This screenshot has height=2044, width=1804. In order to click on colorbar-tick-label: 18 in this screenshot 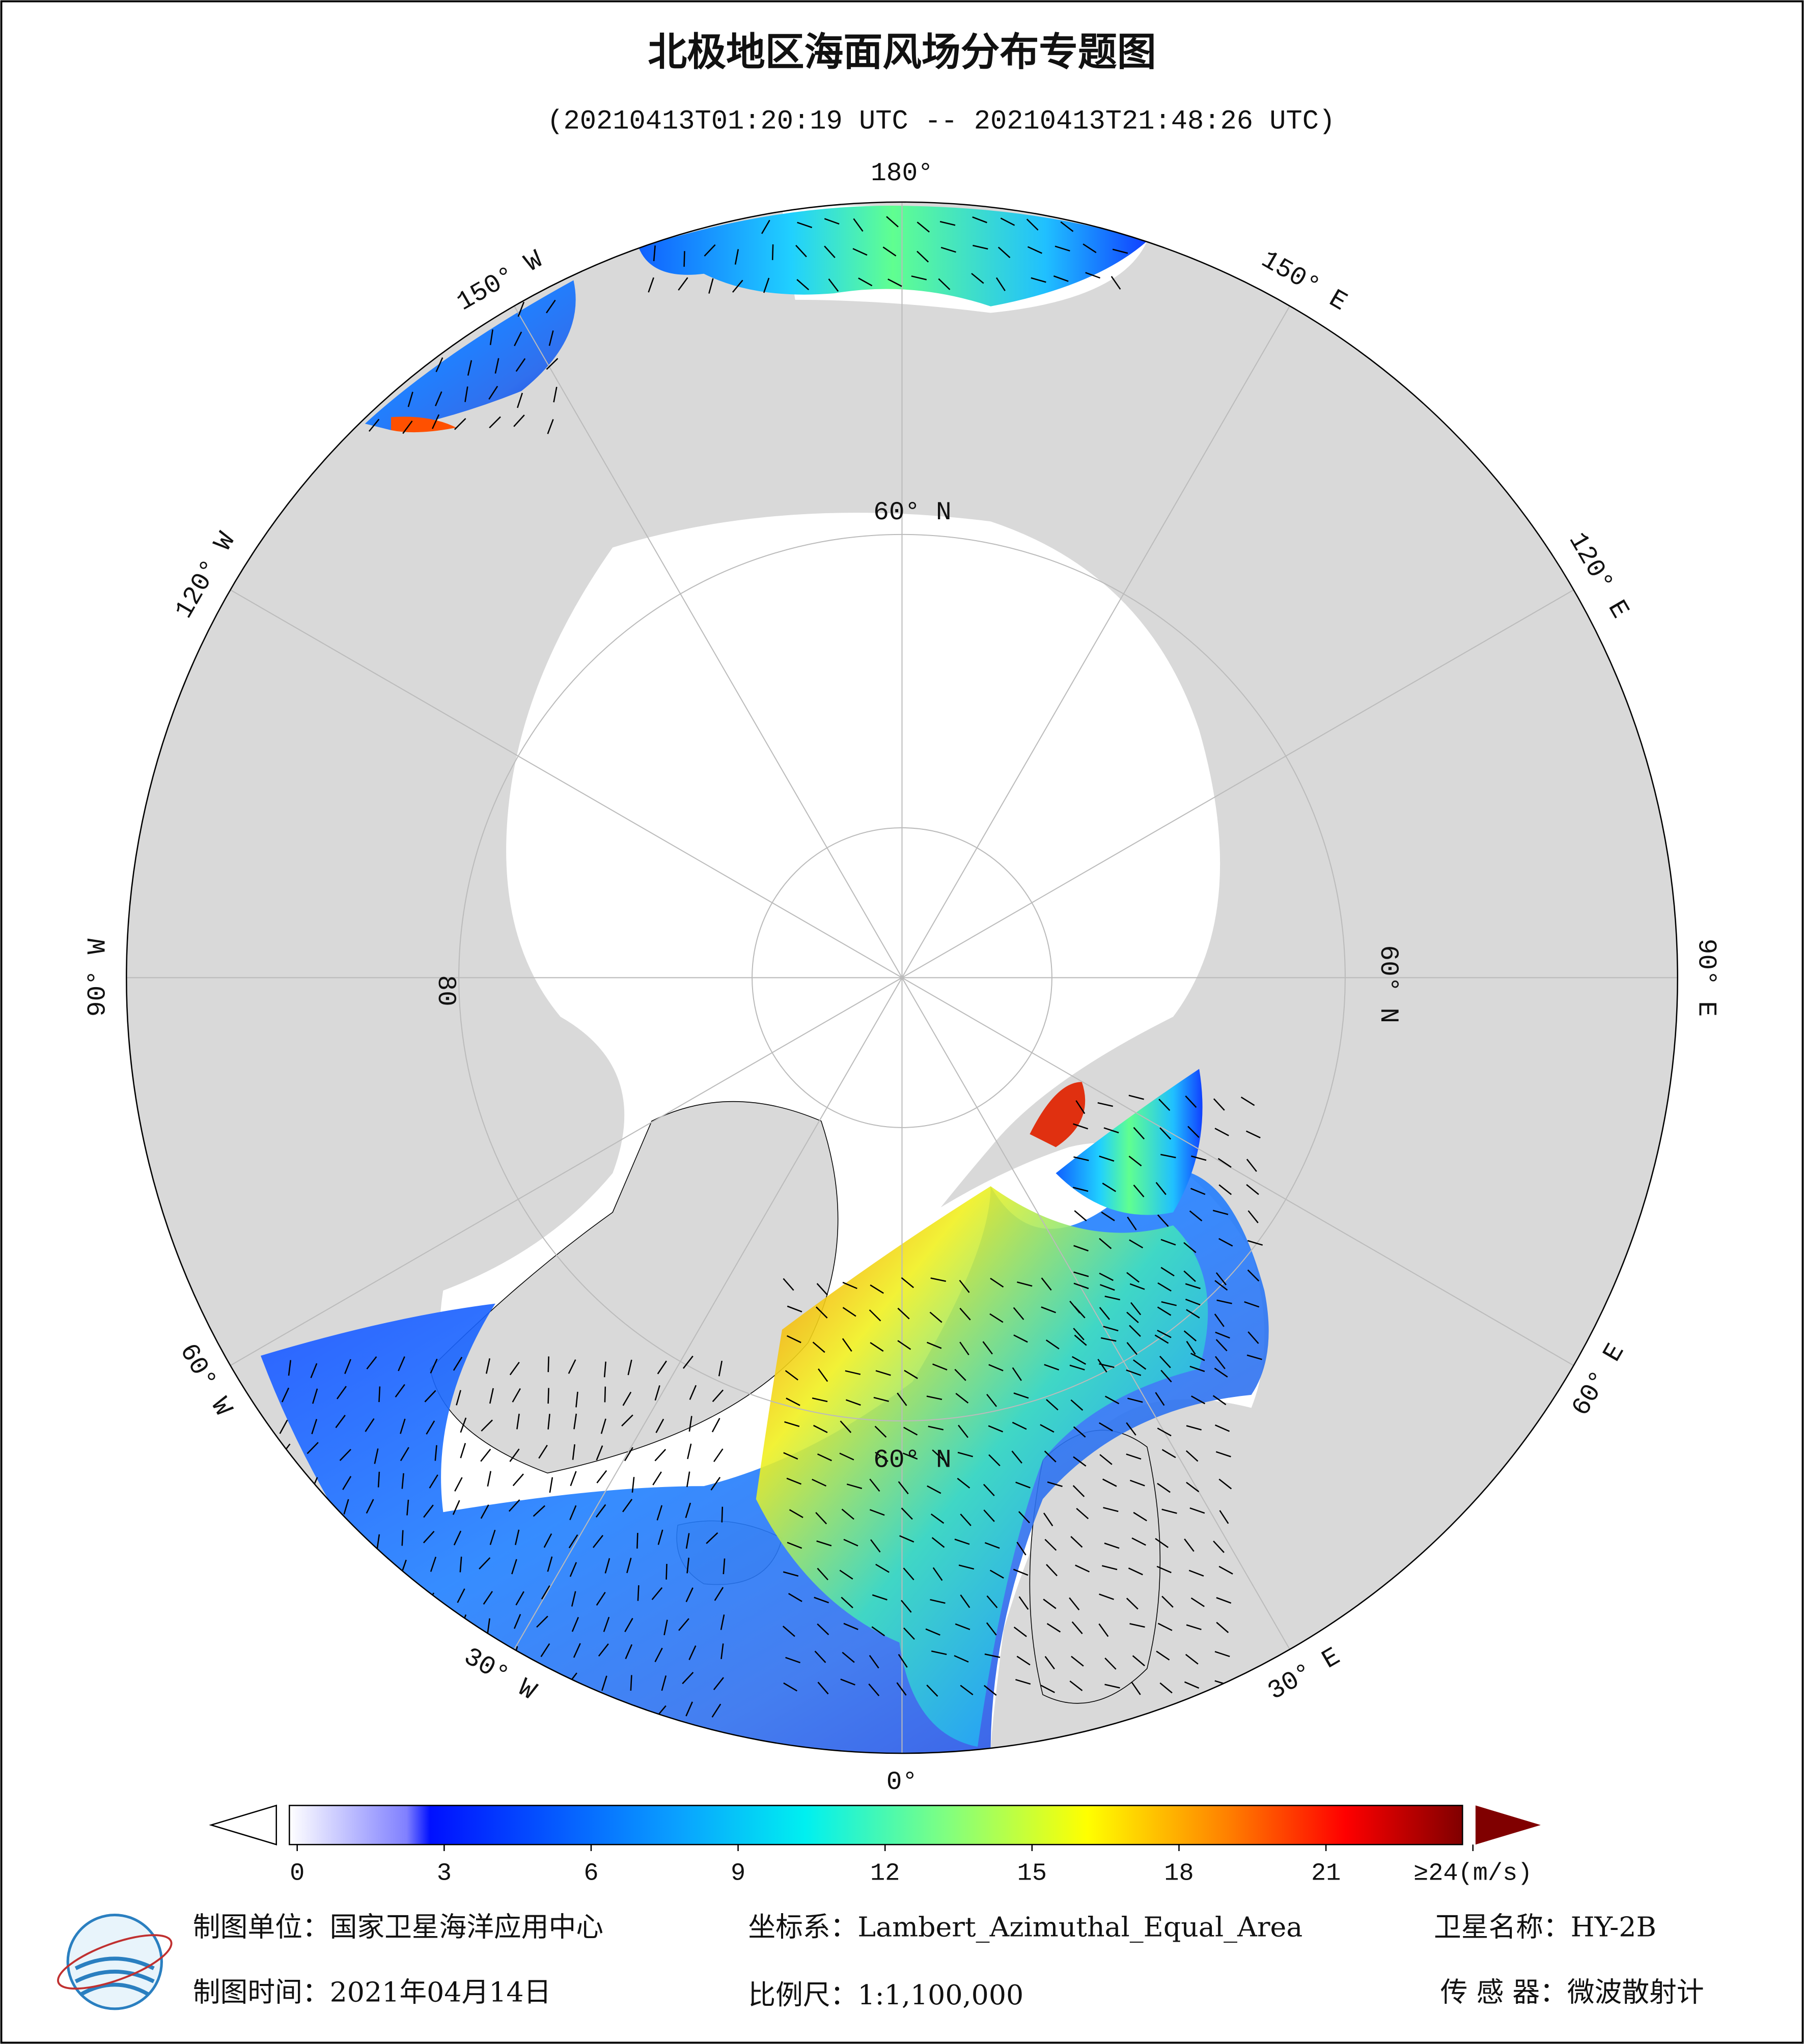, I will do `click(1179, 1873)`.